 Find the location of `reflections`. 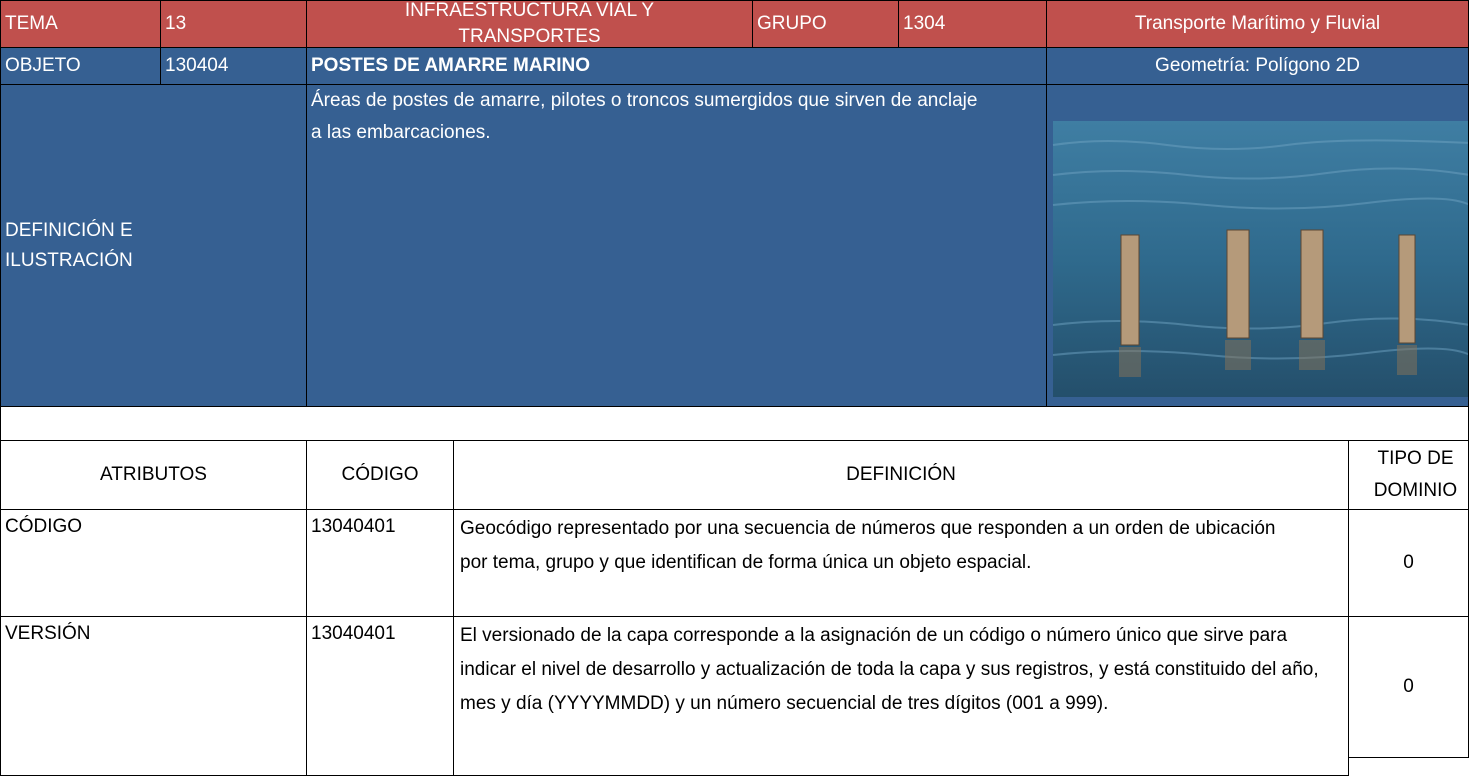

reflections is located at coordinates (1268, 358).